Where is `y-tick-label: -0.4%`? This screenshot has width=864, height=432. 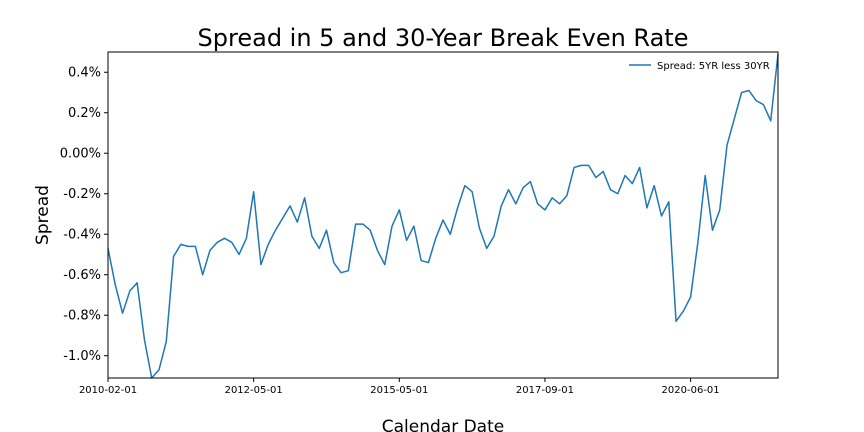 y-tick-label: -0.4% is located at coordinates (82, 235).